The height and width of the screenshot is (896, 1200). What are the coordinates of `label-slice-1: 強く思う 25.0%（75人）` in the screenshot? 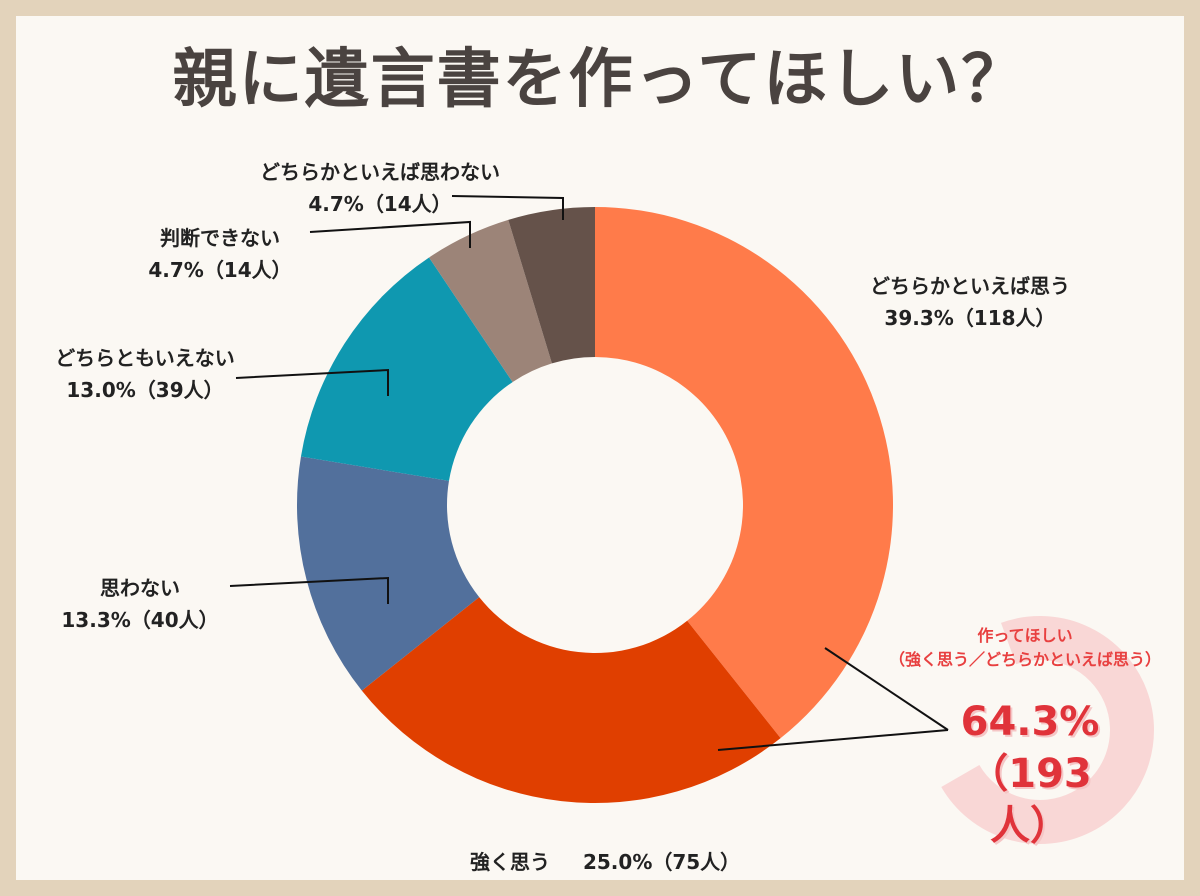 It's located at (605, 862).